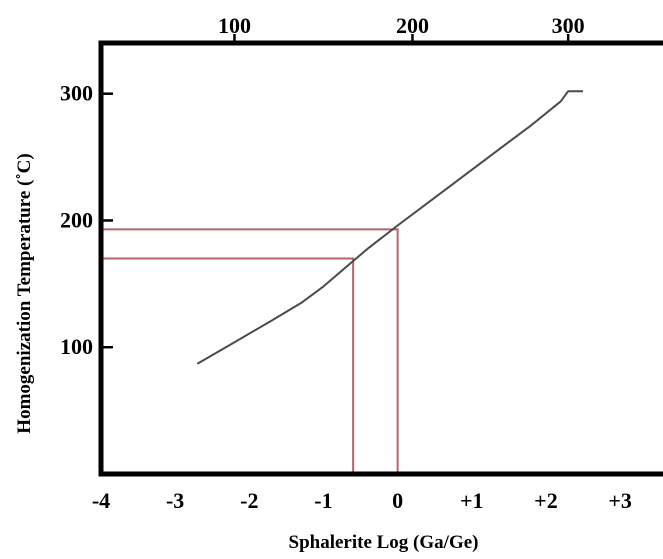  What do you see at coordinates (24, 293) in the screenshot?
I see `y-axis-label: Homogenization Temperature (˚C)` at bounding box center [24, 293].